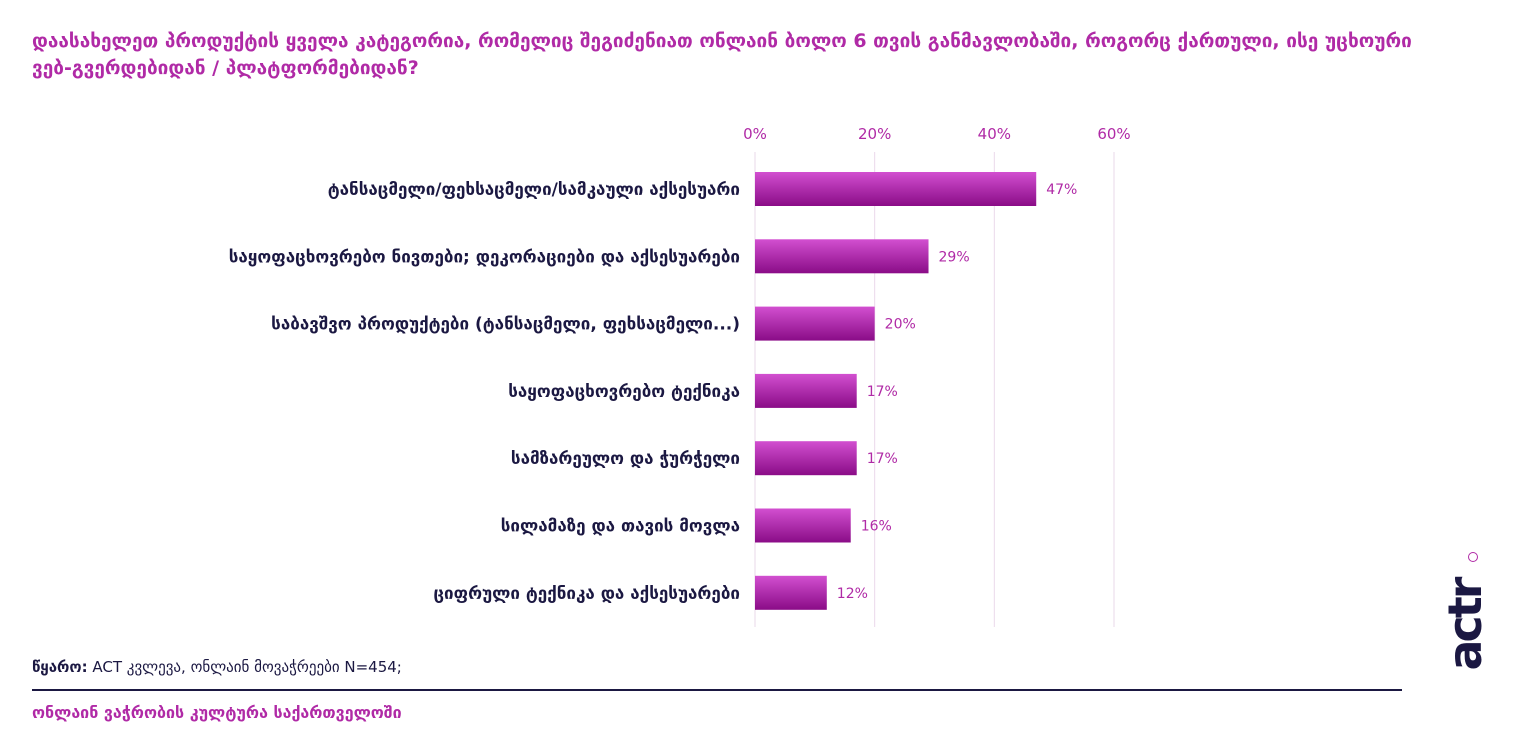 This screenshot has height=747, width=1536. What do you see at coordinates (755, 134) in the screenshot?
I see `x-tick-label: 0%` at bounding box center [755, 134].